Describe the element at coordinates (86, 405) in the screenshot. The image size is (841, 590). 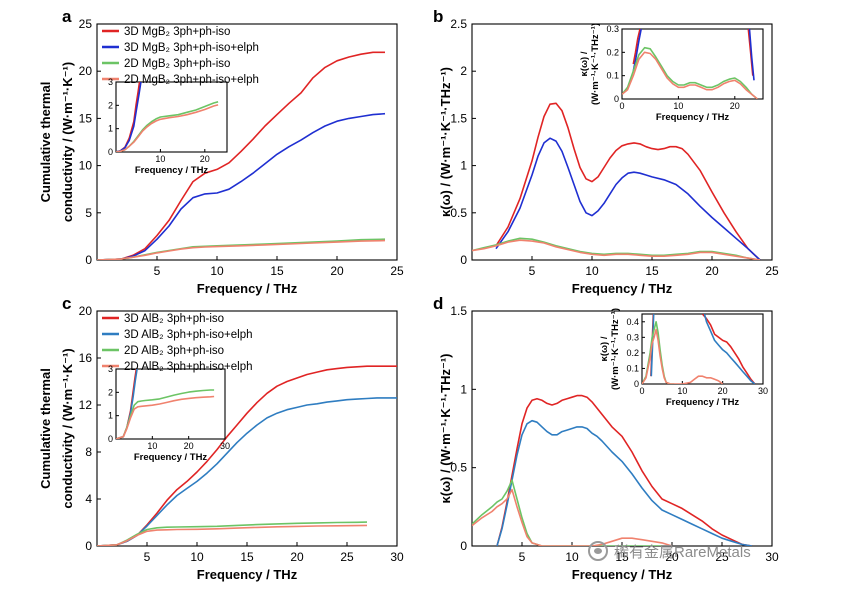
I see `y-tick-label: 12` at that location.